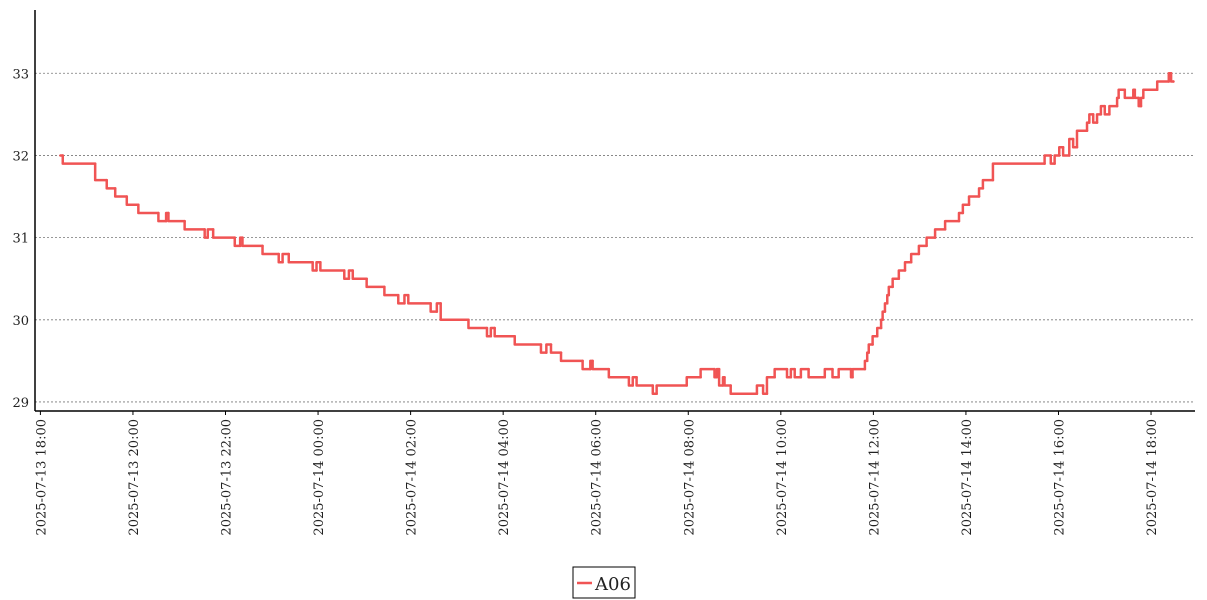 The image size is (1207, 600). What do you see at coordinates (967, 477) in the screenshot?
I see `x-tick-label: 2025-07-14 14:00` at bounding box center [967, 477].